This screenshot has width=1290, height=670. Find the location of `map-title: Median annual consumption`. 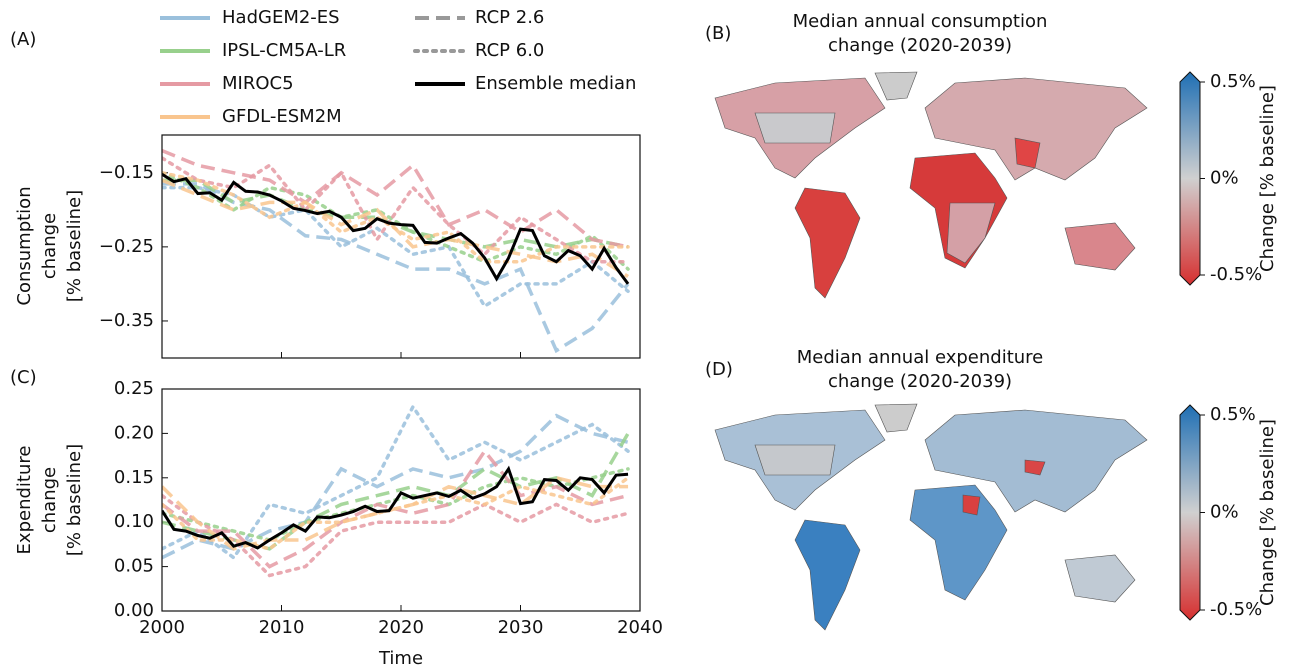

map-title: Median annual consumption is located at coordinates (920, 21).